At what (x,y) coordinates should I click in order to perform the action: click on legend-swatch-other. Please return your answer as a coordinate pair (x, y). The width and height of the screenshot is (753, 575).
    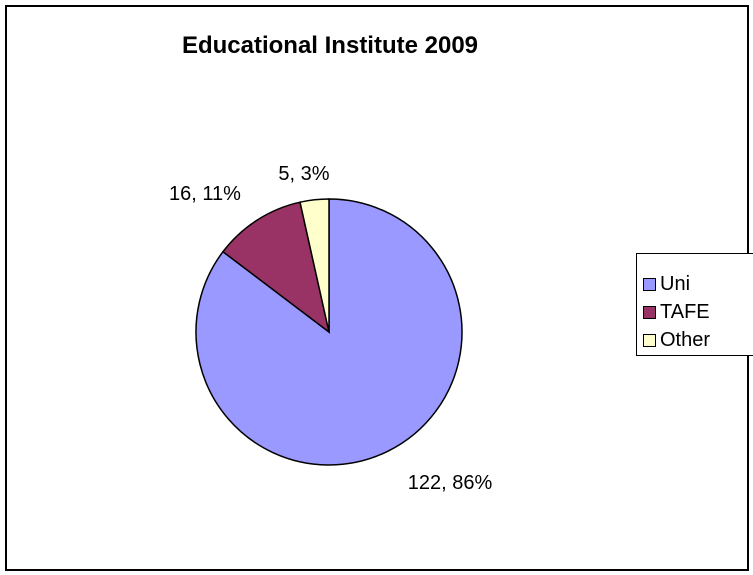
    Looking at the image, I should click on (649, 340).